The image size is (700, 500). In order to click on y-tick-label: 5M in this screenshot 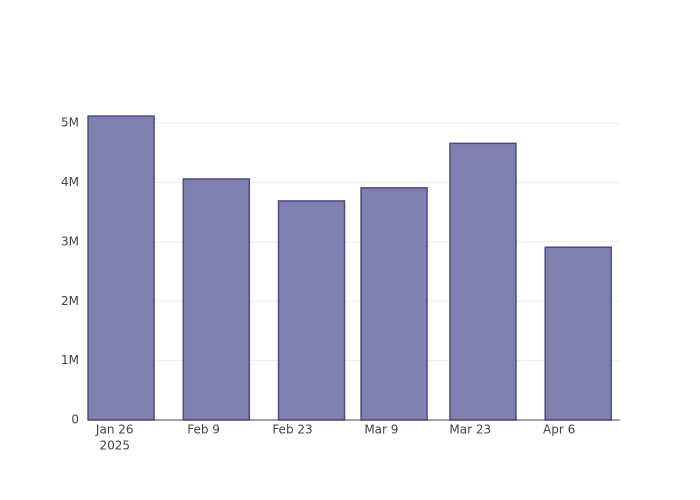, I will do `click(70, 123)`.